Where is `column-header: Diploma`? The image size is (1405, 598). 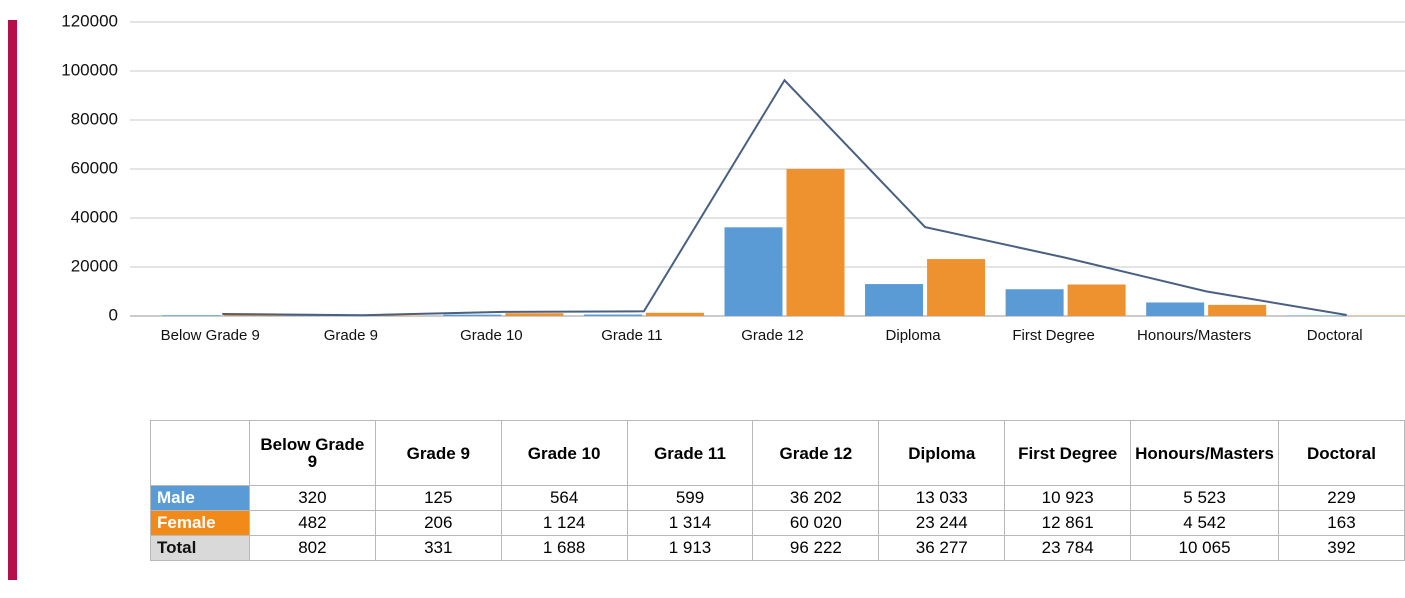 column-header: Diploma is located at coordinates (942, 453).